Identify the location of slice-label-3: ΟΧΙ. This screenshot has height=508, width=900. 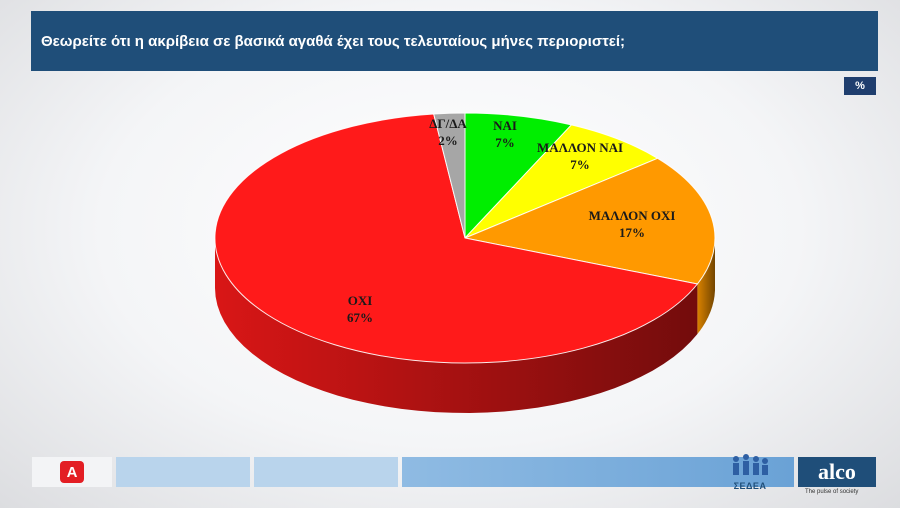
(360, 300).